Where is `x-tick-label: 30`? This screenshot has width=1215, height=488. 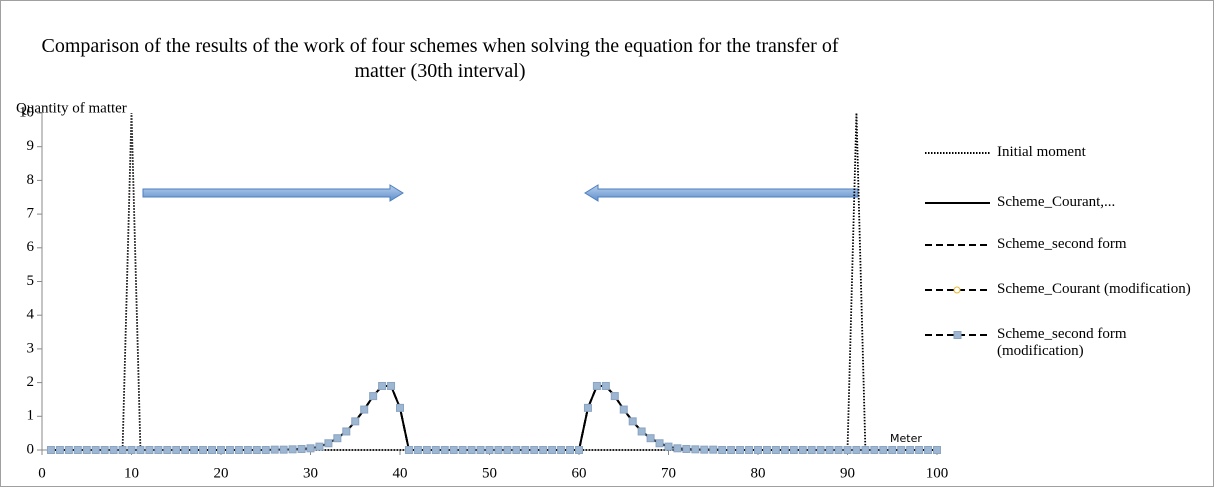
x-tick-label: 30 is located at coordinates (310, 473).